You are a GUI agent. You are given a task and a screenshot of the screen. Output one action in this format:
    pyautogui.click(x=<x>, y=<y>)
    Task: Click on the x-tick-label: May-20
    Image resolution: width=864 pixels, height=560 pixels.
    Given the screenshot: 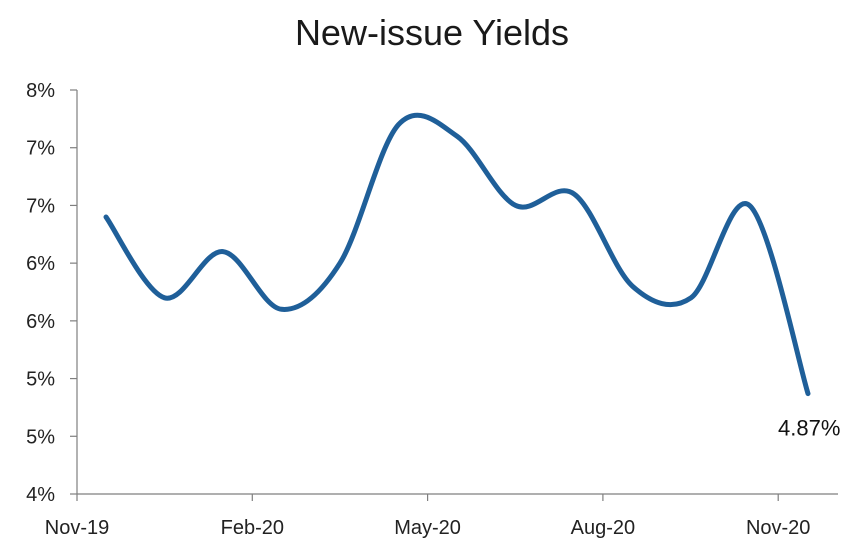 What is the action you would take?
    pyautogui.click(x=427, y=528)
    